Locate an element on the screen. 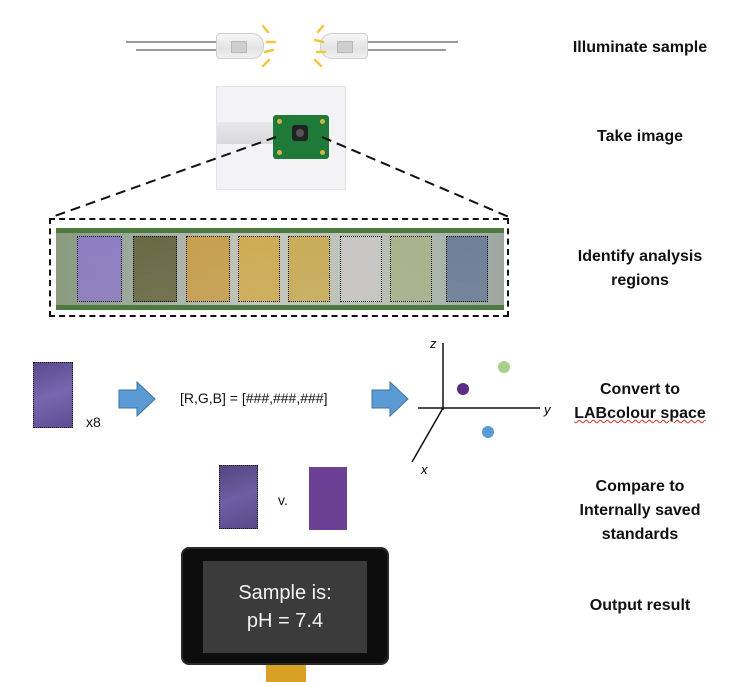 The image size is (737, 682). step-convert-lab: Convert to LABcolour space is located at coordinates (640, 402).